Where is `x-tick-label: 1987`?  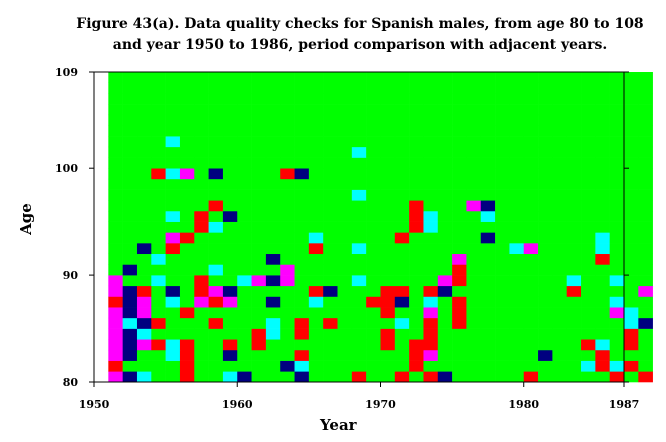
x-tick-label: 1987 is located at coordinates (624, 404).